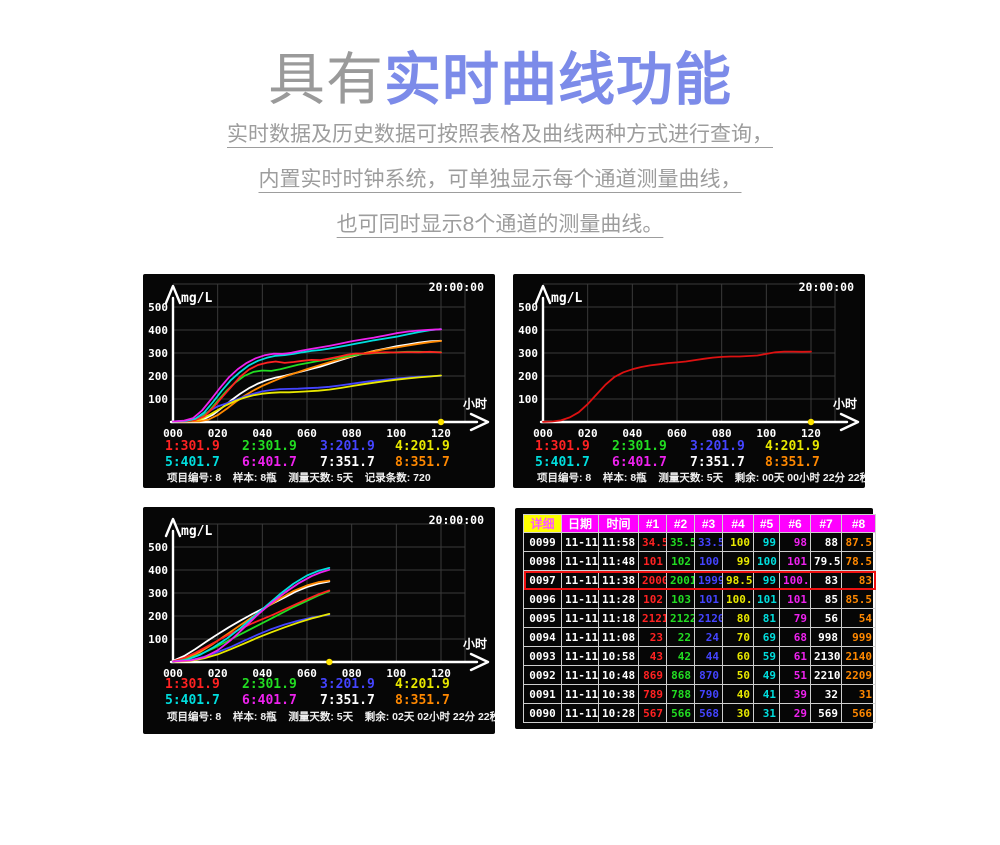 This screenshot has width=1000, height=845. What do you see at coordinates (826, 675) in the screenshot?
I see `channel-value-cell: 2210` at bounding box center [826, 675].